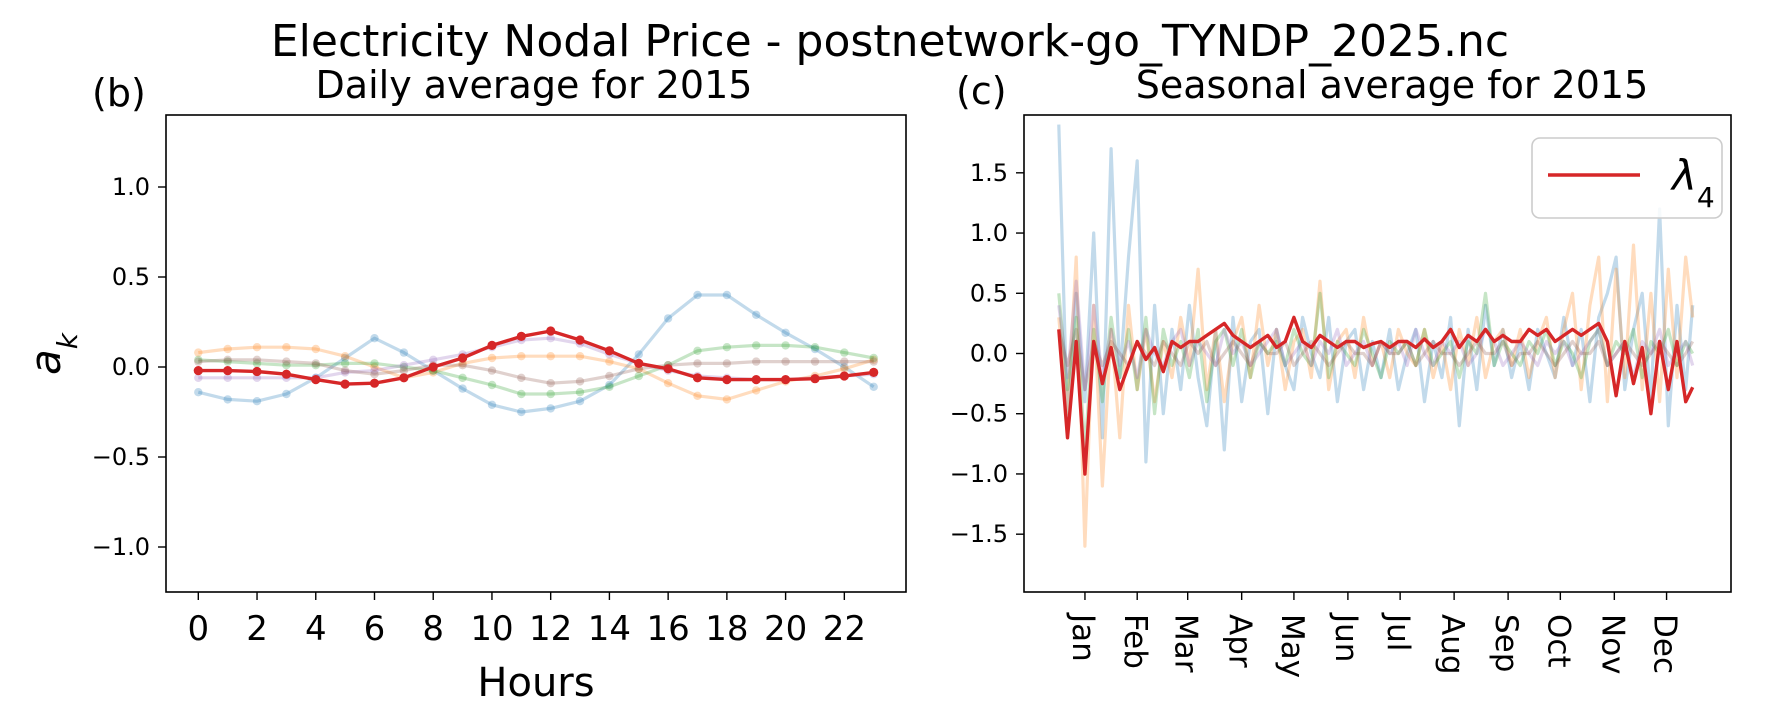 The image size is (1779, 724). Describe the element at coordinates (1374, 635) in the screenshot. I see `seasonal-x-ticks: Jan Feb Mar Apr May Jun Jul Aug Sep Oct Nov Dec` at that location.